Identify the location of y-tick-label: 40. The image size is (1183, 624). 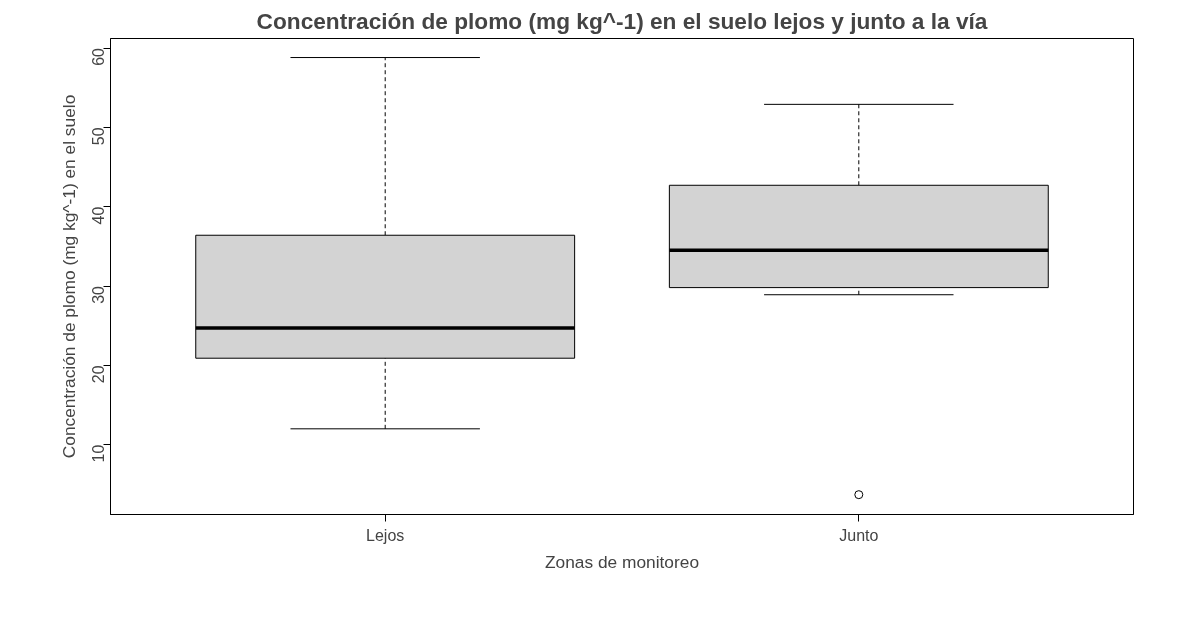
(99, 215).